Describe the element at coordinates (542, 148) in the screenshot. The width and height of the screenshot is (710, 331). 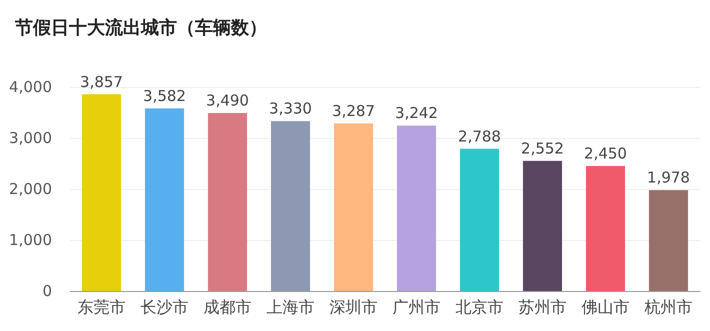
I see `data-label: 2,552` at that location.